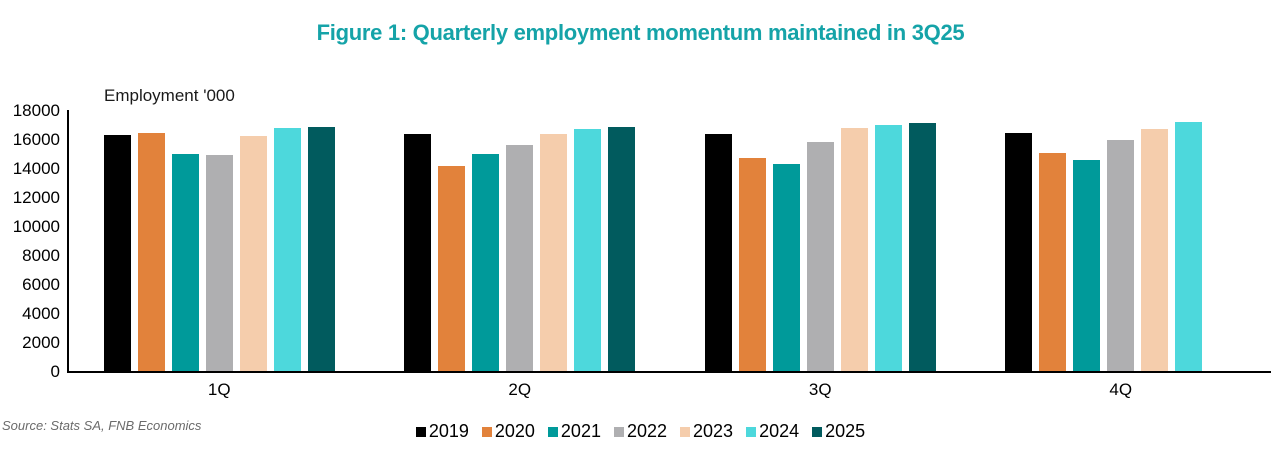 This screenshot has height=457, width=1281. I want to click on bar-2024-4q, so click(1189, 246).